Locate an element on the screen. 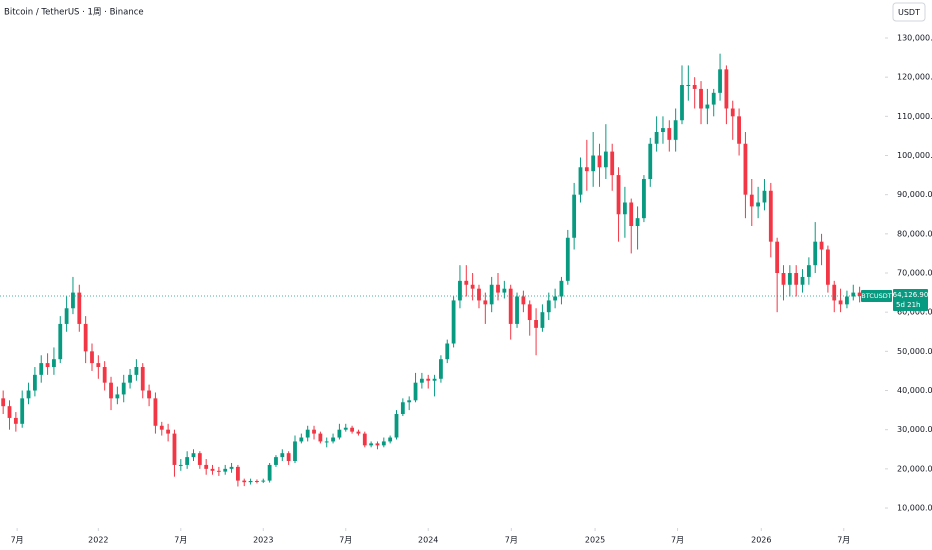 The width and height of the screenshot is (932, 550). y-tick-label: 30,000.00 is located at coordinates (914, 429).